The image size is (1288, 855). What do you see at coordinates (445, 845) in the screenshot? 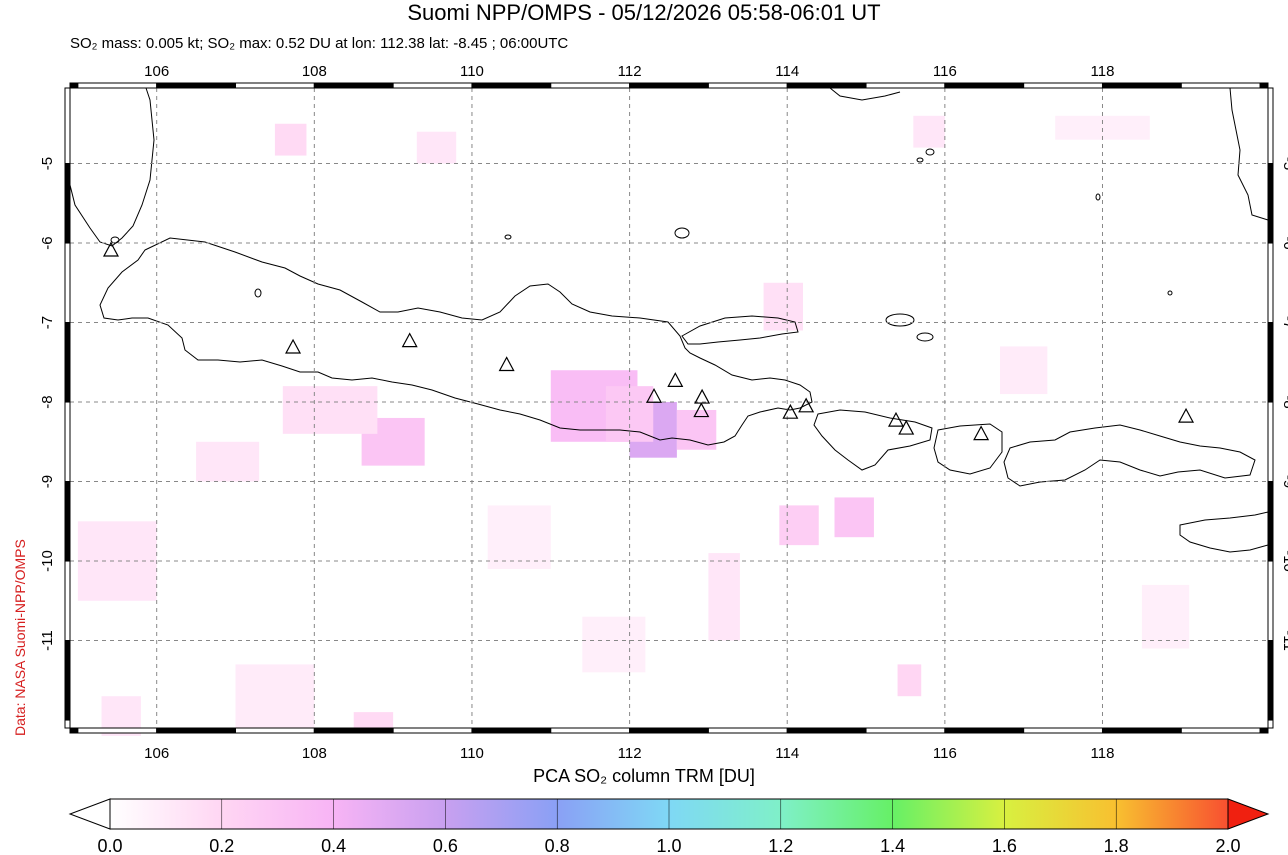
I see `colorbar-tick-label: 0.6` at bounding box center [445, 845].